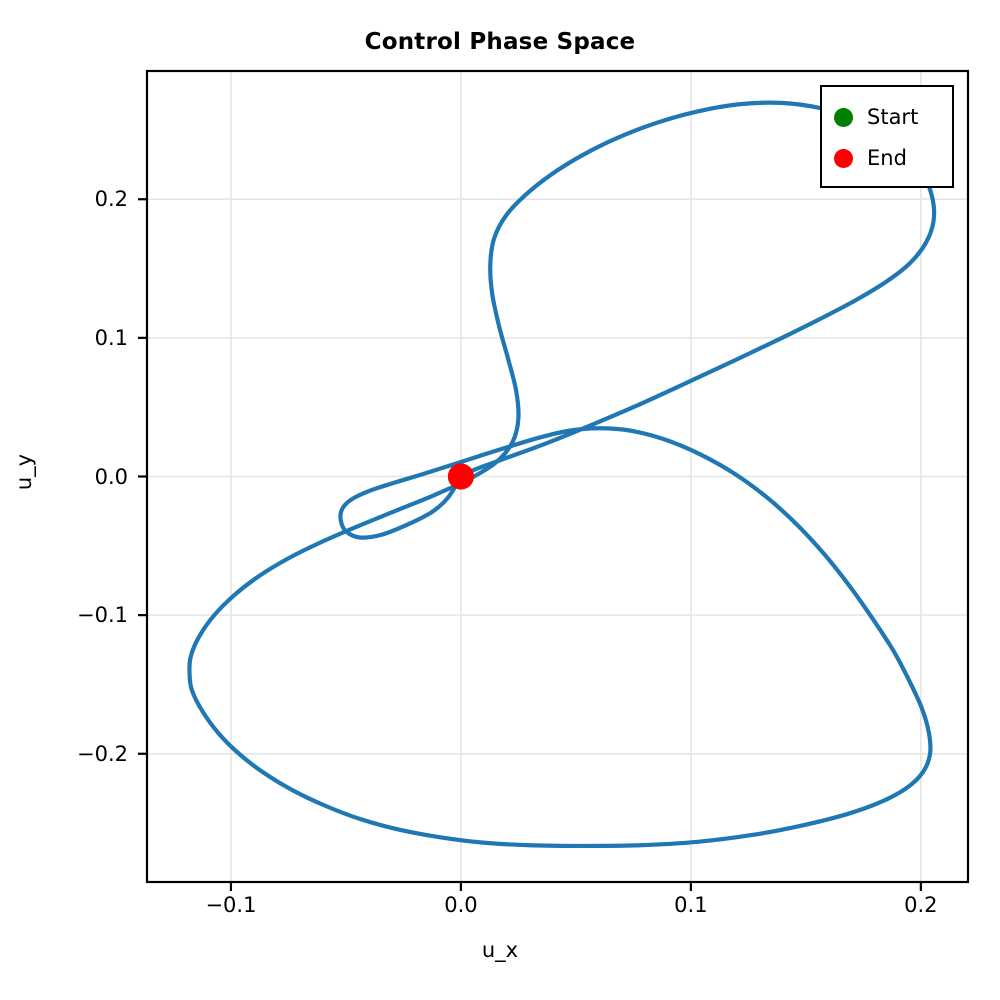 The width and height of the screenshot is (1000, 1000). I want to click on y-tick-labels: −0.2 −0.1 0.0 0.1 0.2, so click(64, 500).